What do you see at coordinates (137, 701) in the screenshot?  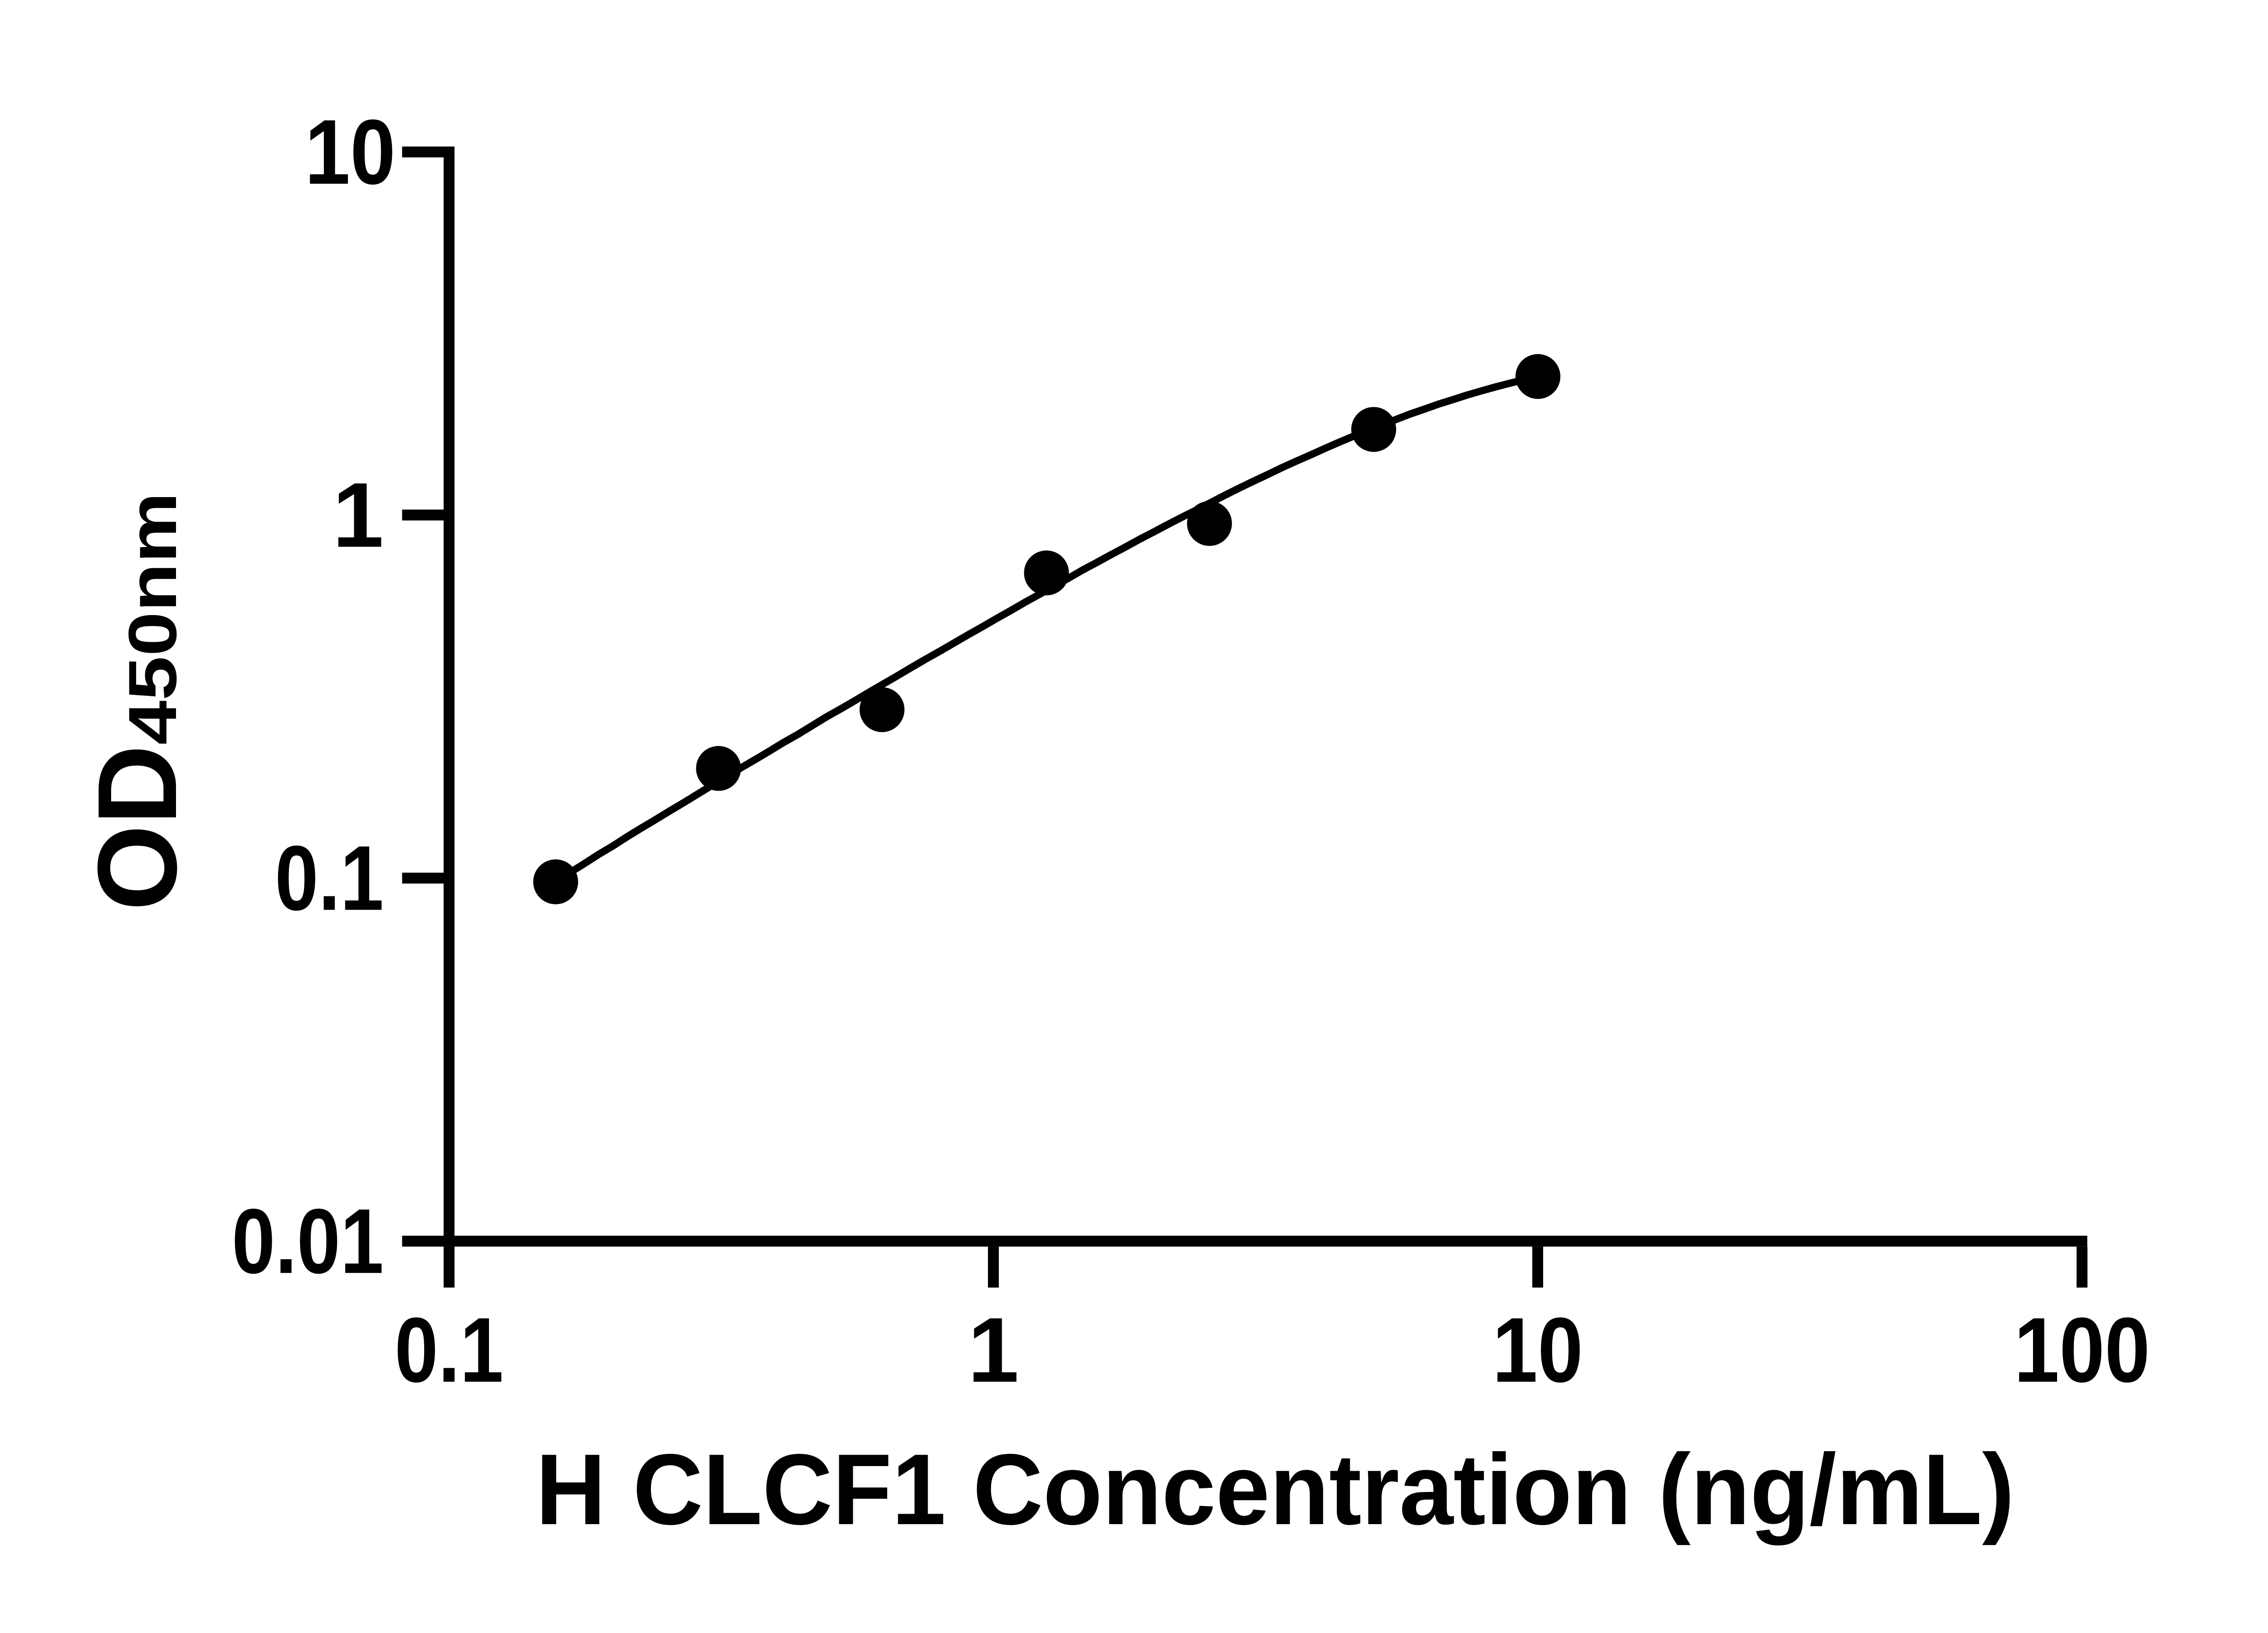 I see `svg-text: OD450nm` at bounding box center [137, 701].